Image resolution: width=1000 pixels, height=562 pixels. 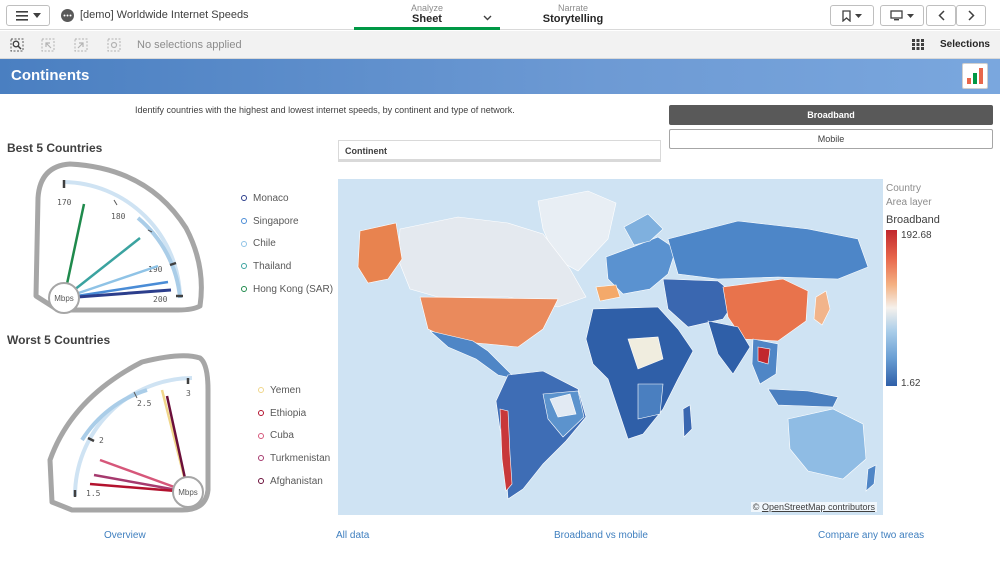 I want to click on needle-ethiopia, so click(x=139, y=488).